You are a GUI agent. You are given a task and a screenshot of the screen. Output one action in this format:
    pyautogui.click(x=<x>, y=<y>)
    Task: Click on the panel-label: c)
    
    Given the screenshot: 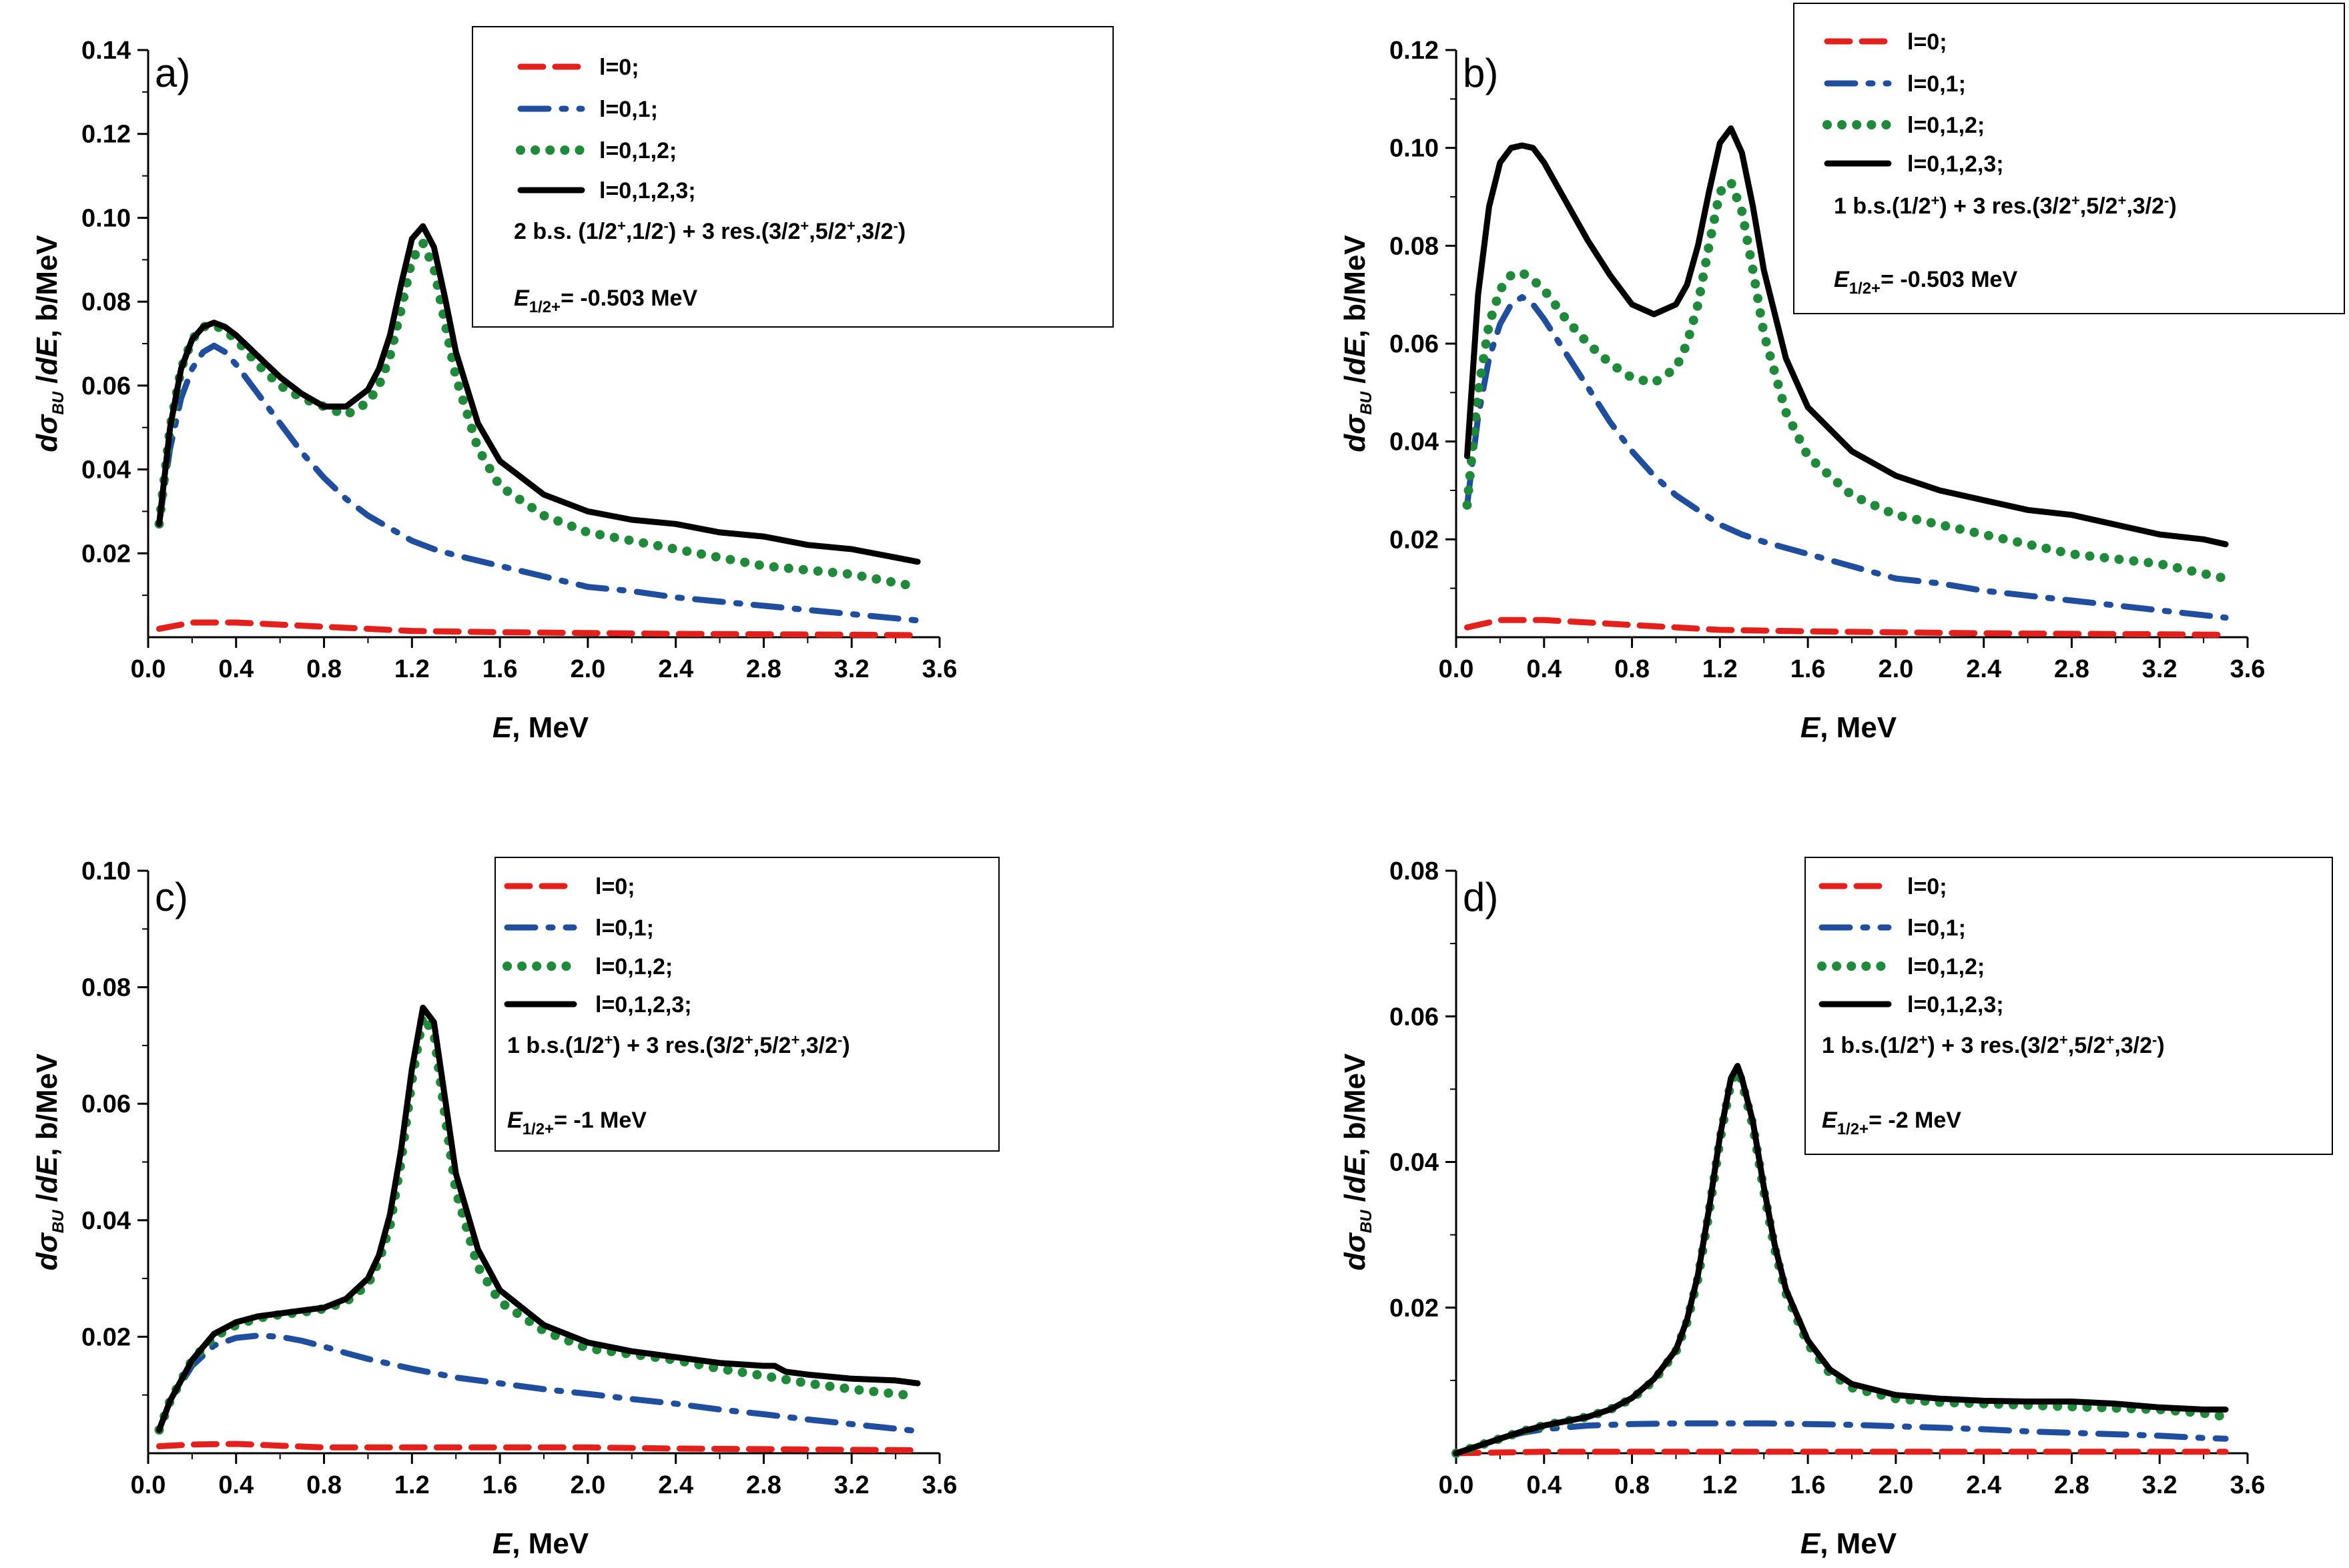 What is the action you would take?
    pyautogui.click(x=171, y=897)
    